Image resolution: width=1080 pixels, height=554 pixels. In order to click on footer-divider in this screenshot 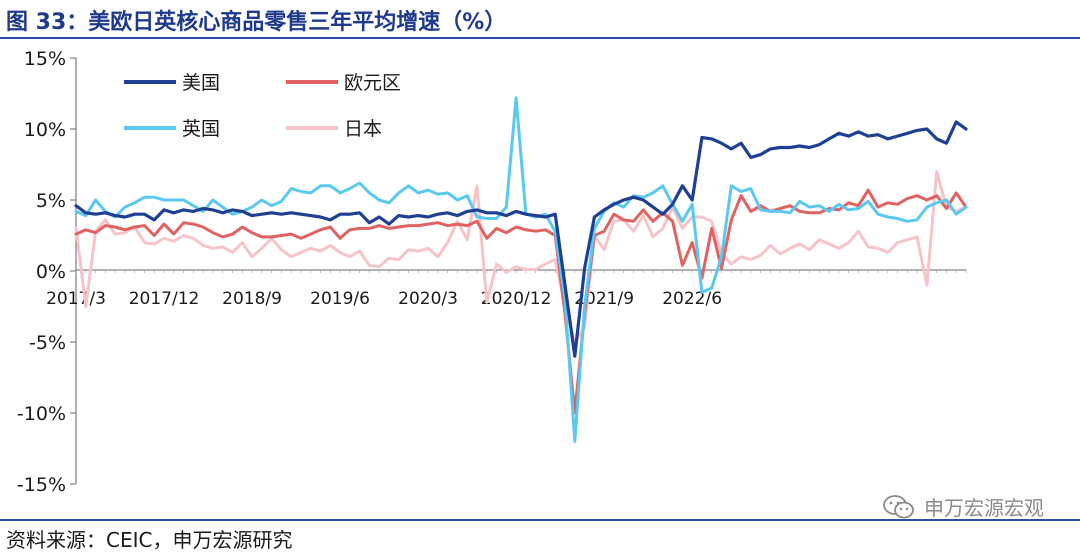, I will do `click(540, 520)`.